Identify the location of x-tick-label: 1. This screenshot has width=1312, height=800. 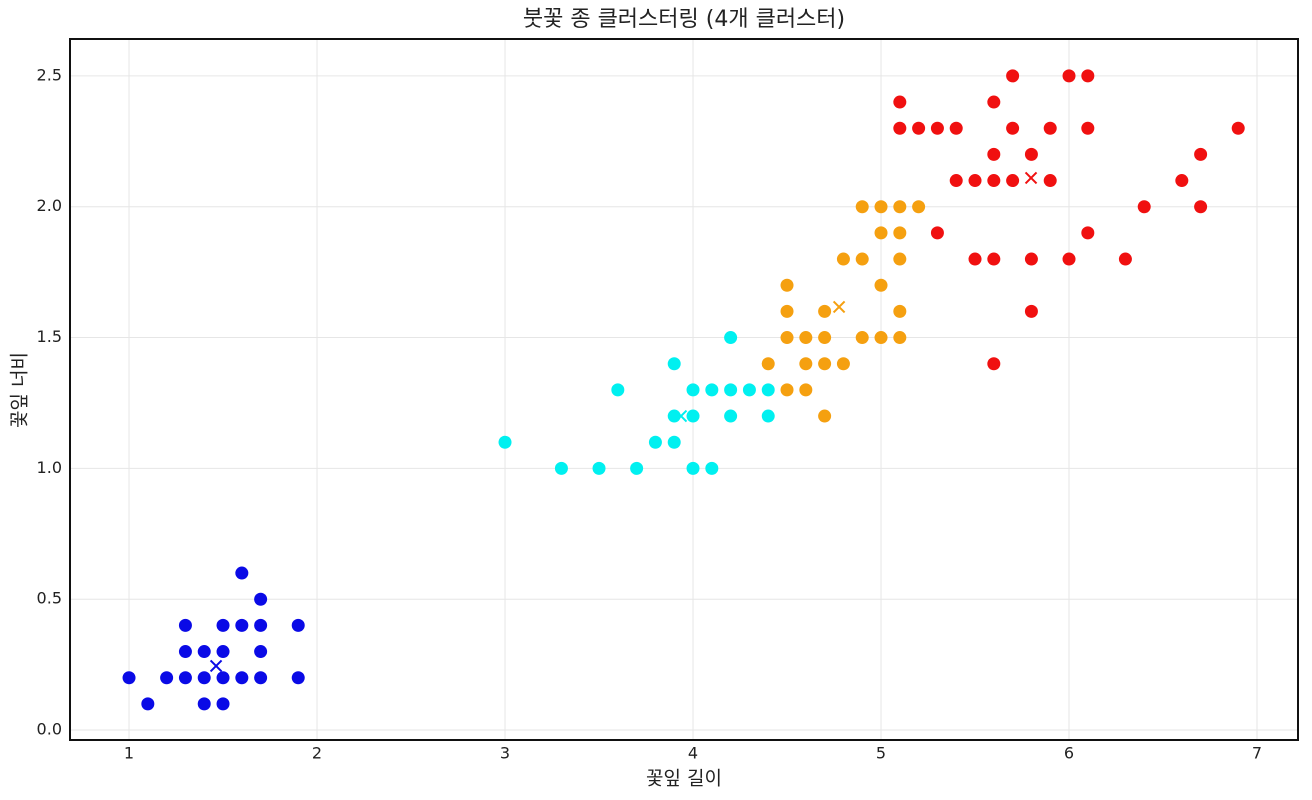
(129, 753).